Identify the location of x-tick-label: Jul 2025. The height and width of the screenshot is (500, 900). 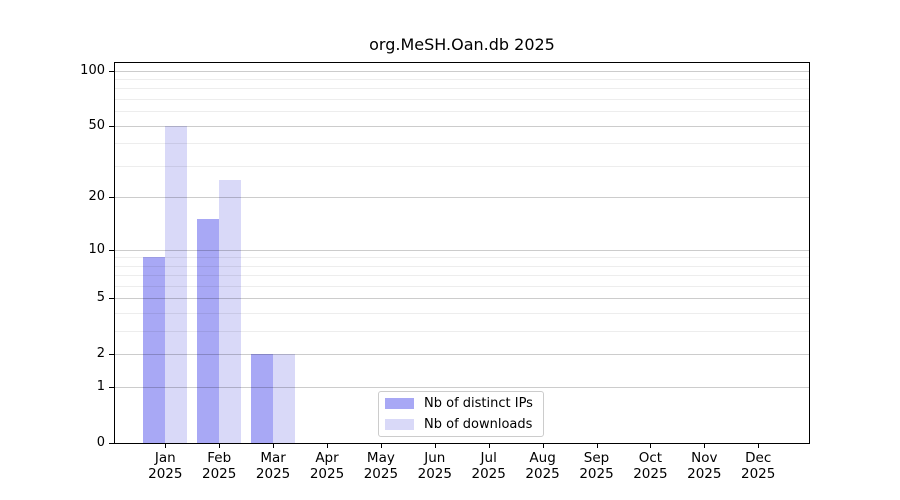
(489, 466).